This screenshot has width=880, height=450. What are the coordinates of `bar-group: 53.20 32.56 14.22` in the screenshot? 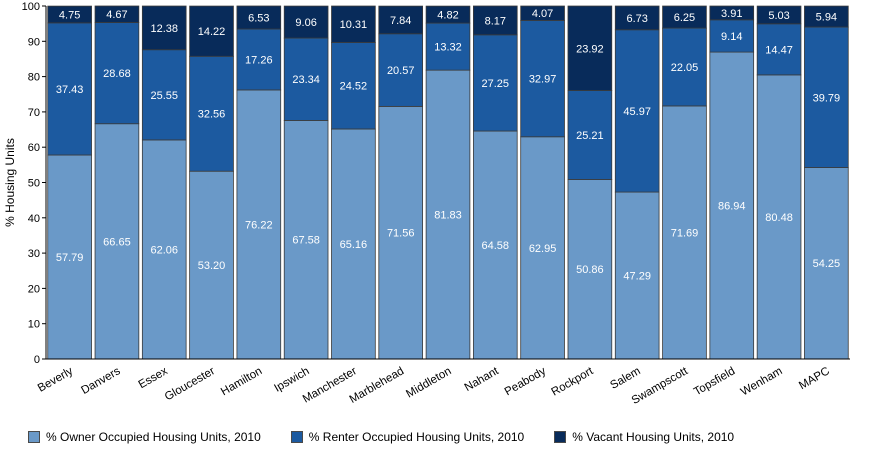 It's located at (211, 182).